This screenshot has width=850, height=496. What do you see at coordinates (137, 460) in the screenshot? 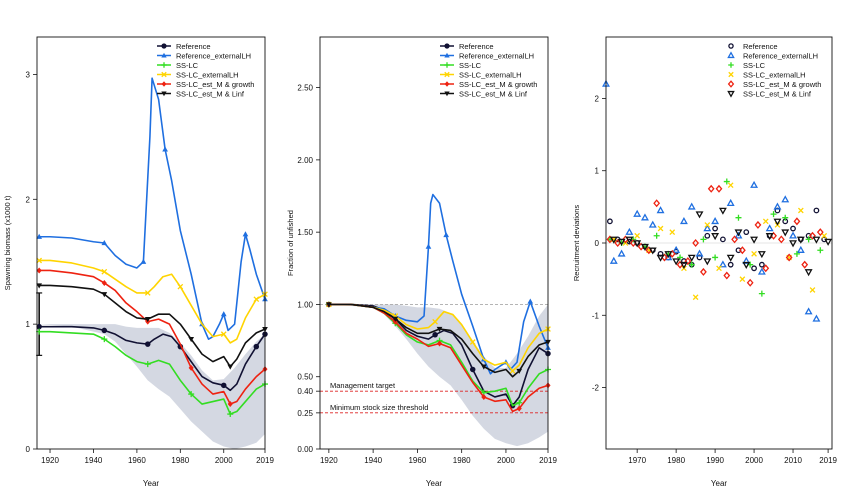
I see `x-tick-label: 1960` at bounding box center [137, 460].